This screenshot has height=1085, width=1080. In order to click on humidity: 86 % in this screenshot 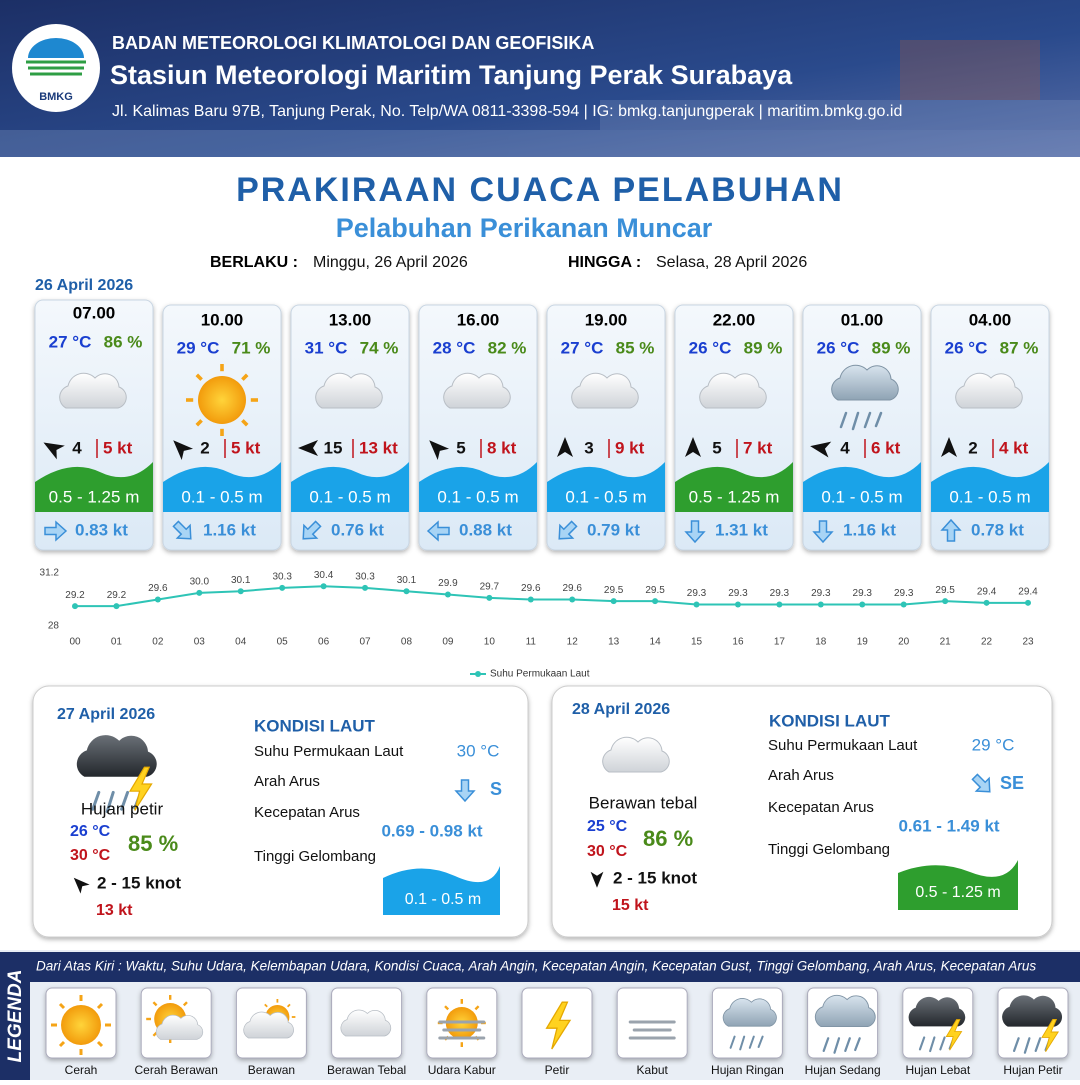, I will do `click(123, 341)`.